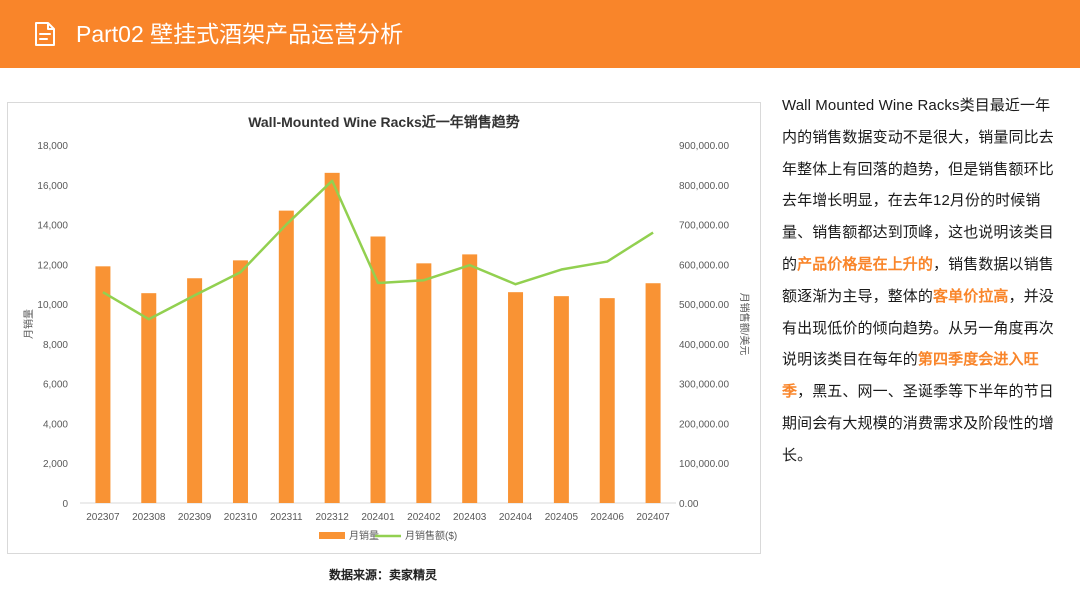 The width and height of the screenshot is (1080, 606). What do you see at coordinates (918, 328) in the screenshot?
I see `body-text: ，并没有出现低价的倾向趋势。从另一角度再次说明该类目在每年的` at bounding box center [918, 328].